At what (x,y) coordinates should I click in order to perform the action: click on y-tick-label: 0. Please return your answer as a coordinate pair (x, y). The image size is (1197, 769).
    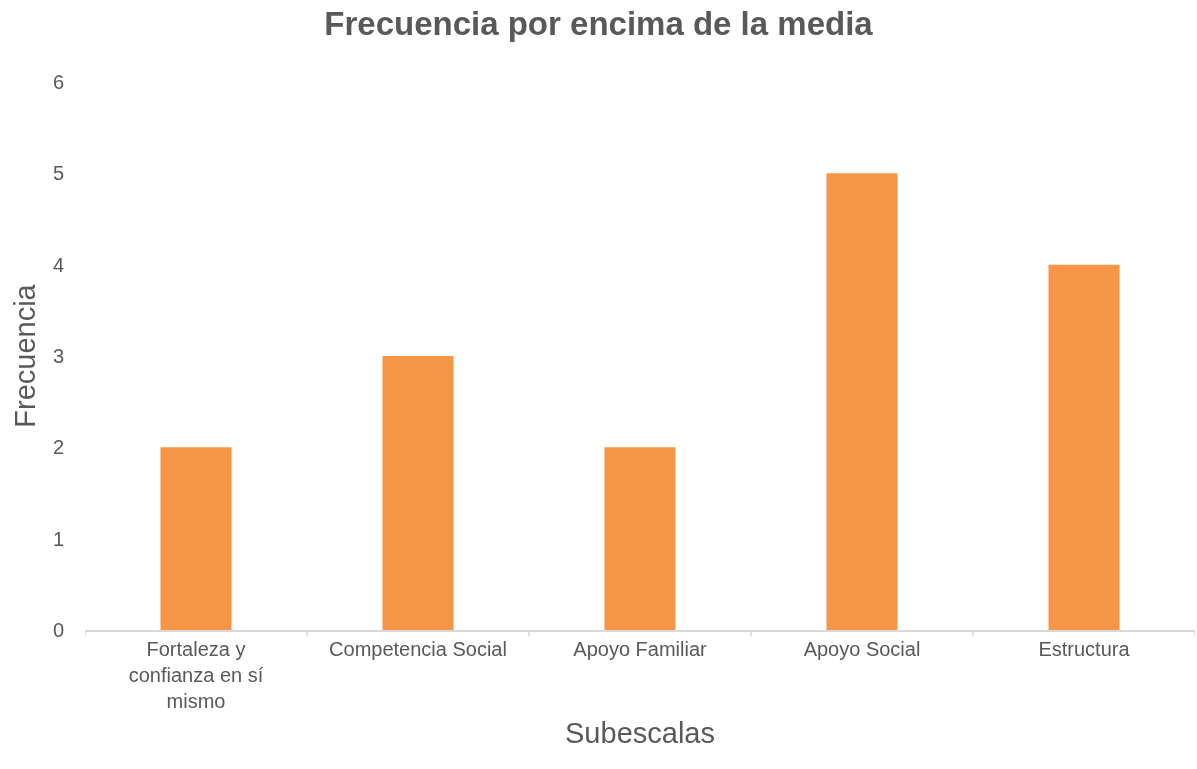
    Looking at the image, I should click on (58, 630).